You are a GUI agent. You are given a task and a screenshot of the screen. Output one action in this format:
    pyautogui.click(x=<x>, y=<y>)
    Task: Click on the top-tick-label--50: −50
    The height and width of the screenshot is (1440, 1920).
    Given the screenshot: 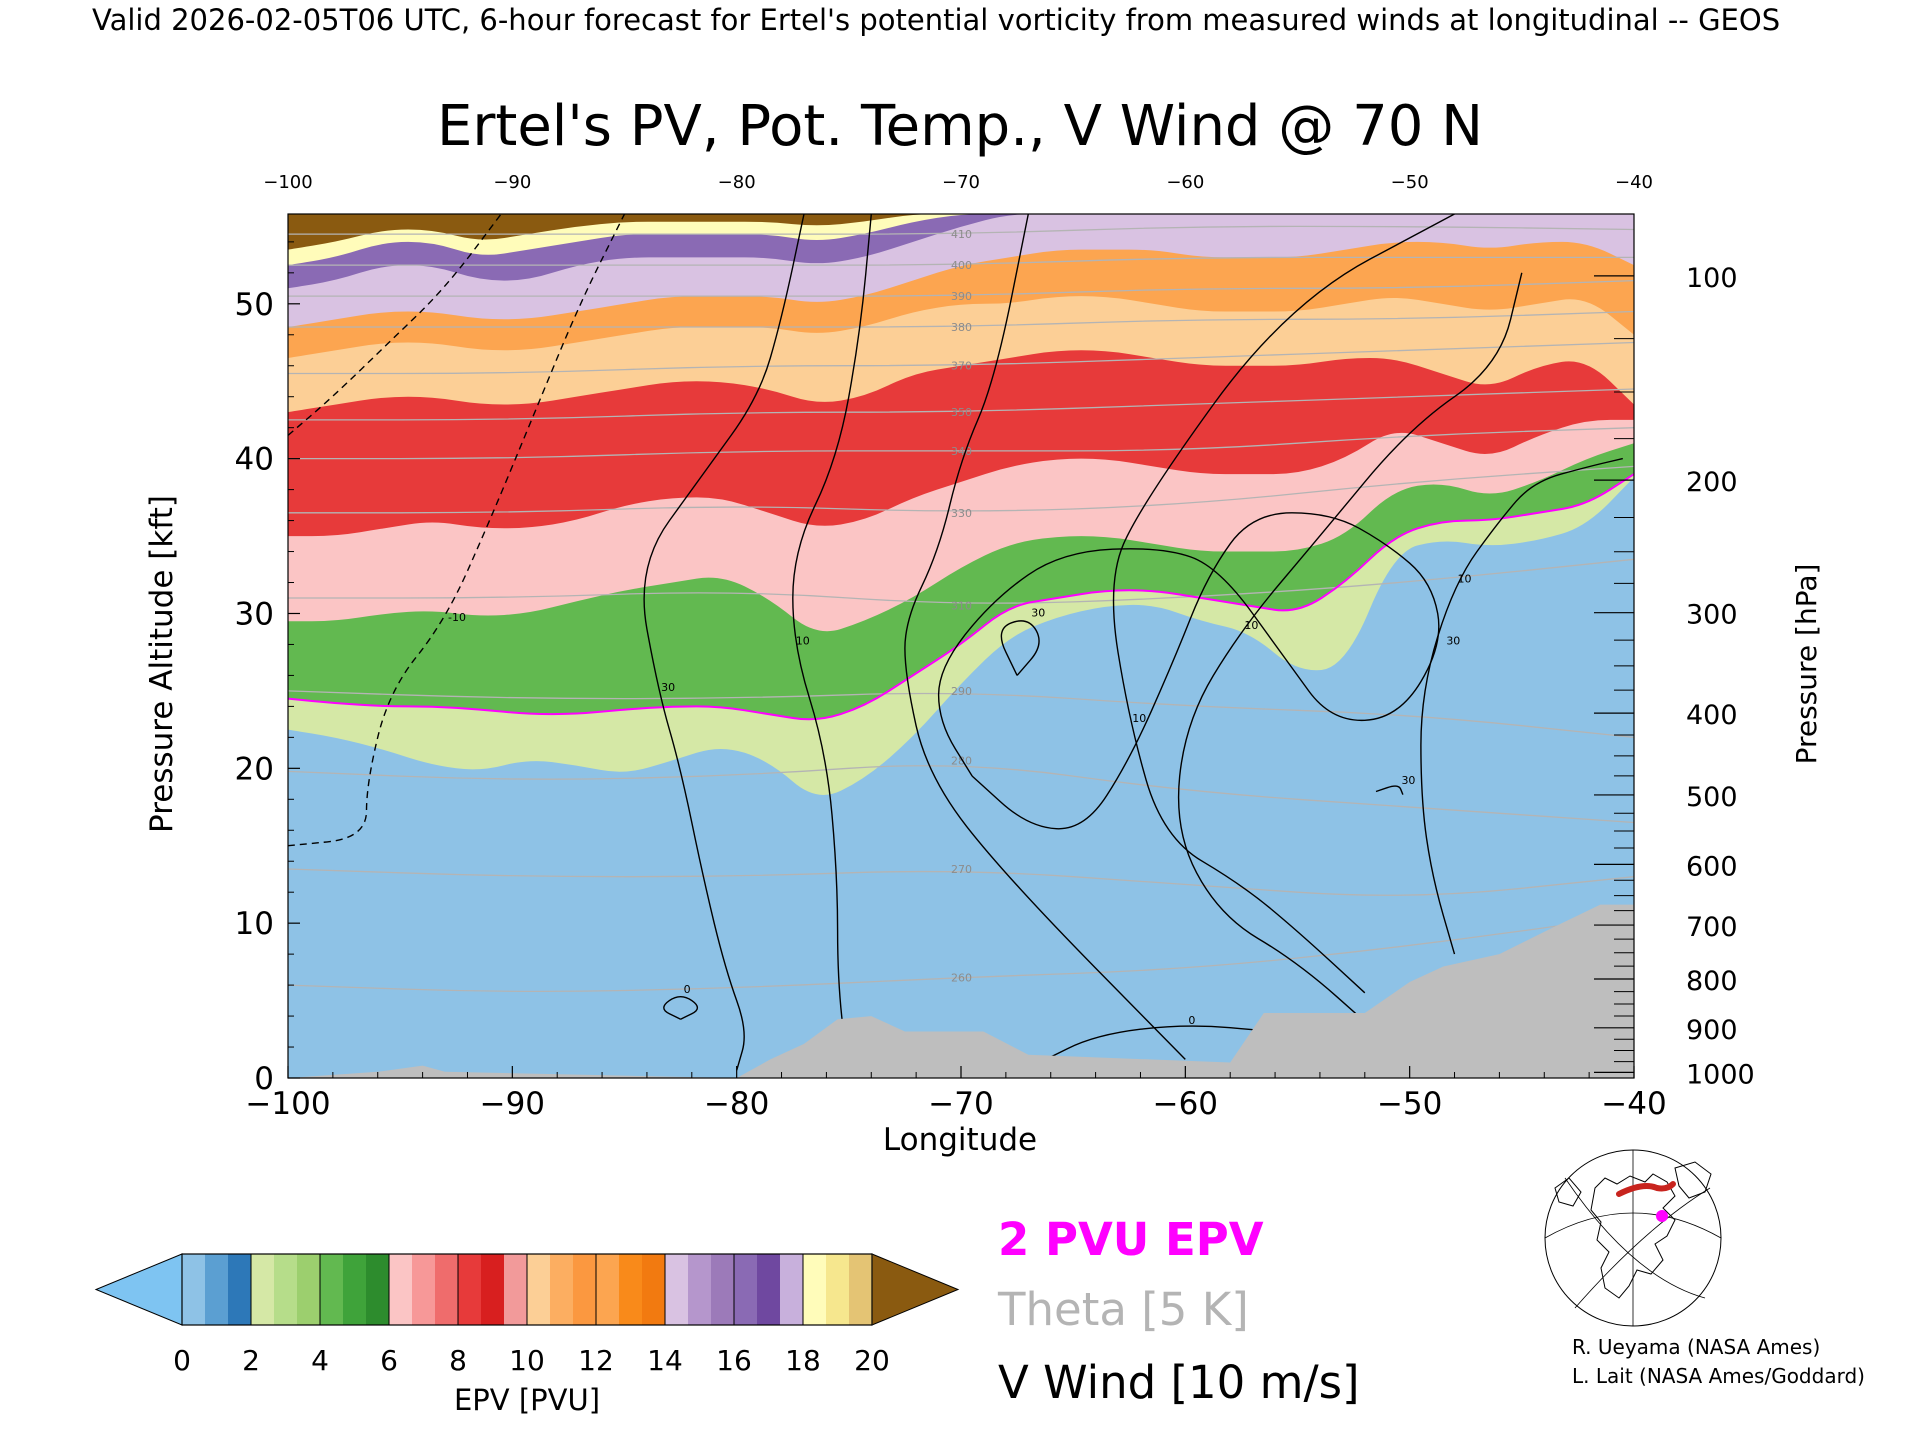 What is the action you would take?
    pyautogui.click(x=1410, y=182)
    